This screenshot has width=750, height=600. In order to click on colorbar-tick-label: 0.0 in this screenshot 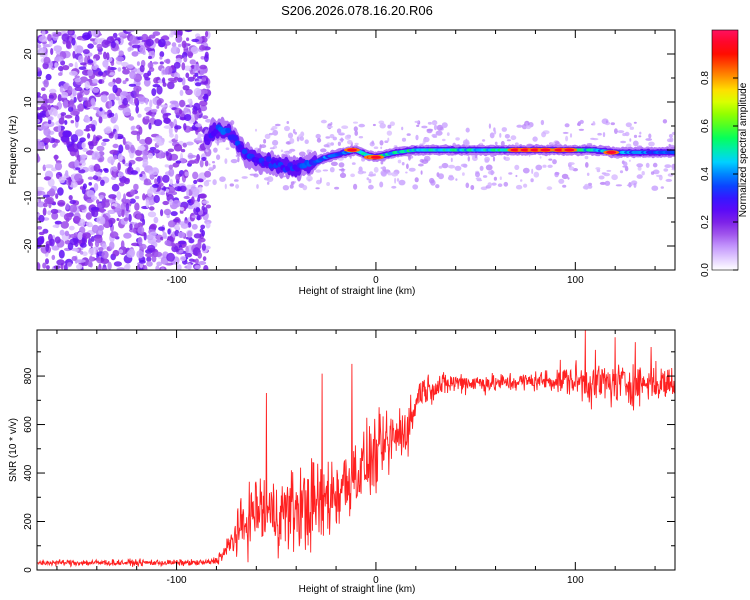, I will do `click(705, 270)`.